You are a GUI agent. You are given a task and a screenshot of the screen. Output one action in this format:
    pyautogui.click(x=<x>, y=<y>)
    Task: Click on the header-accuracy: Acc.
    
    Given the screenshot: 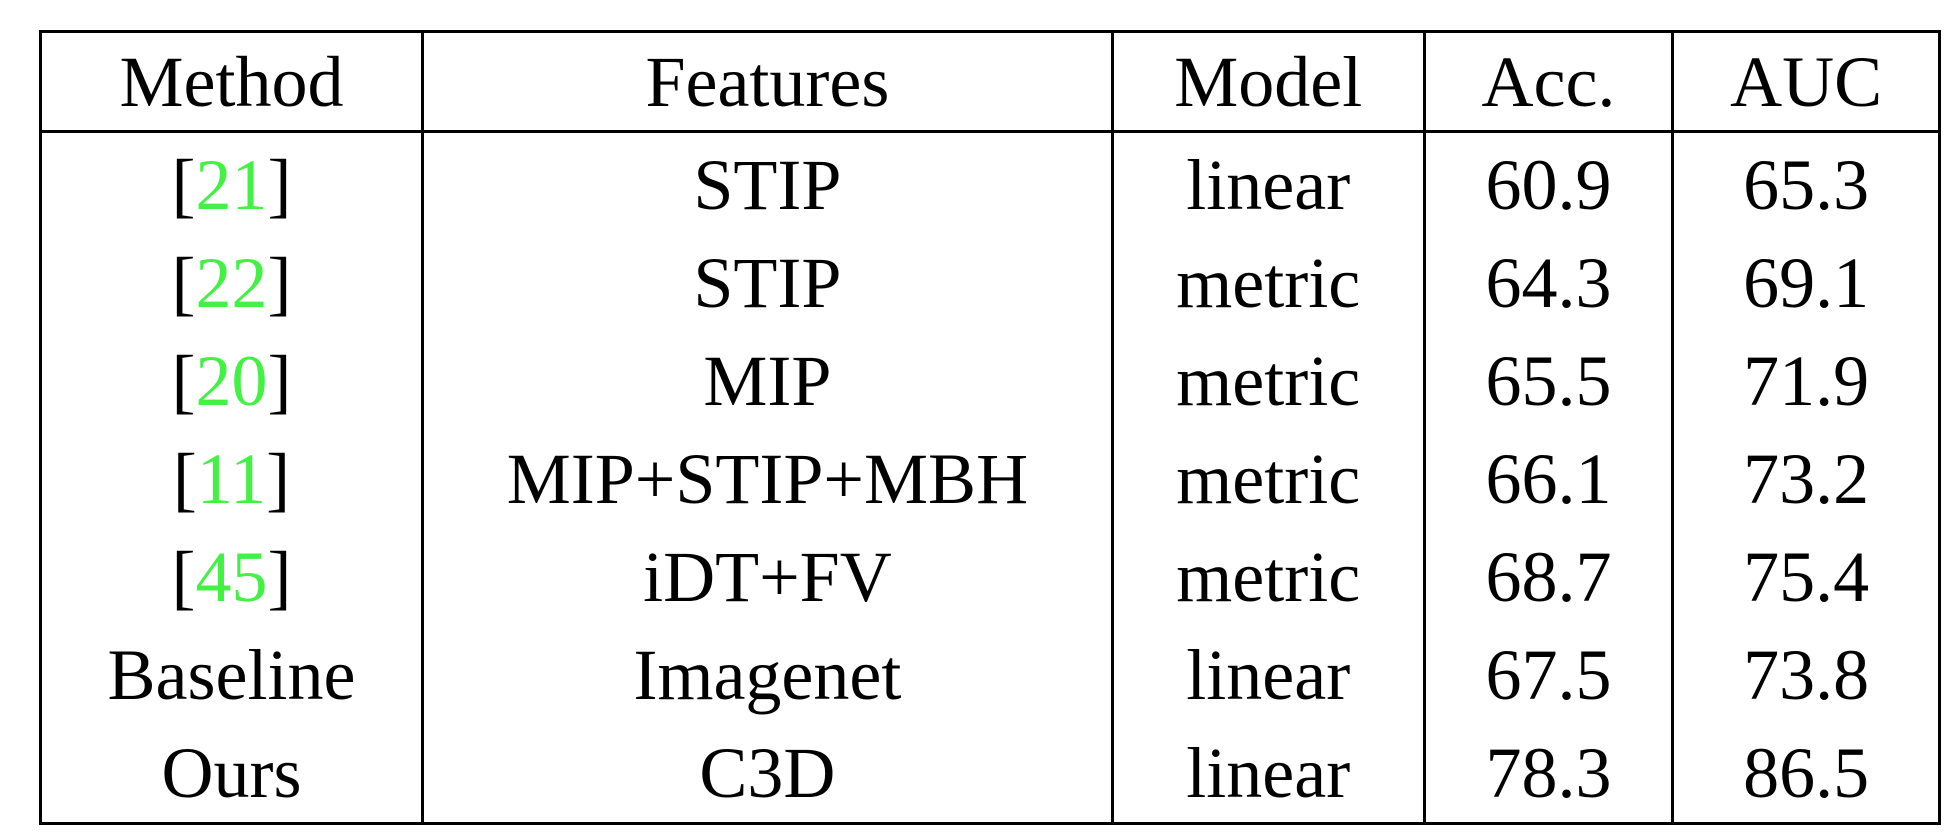 What is the action you would take?
    pyautogui.click(x=1548, y=82)
    